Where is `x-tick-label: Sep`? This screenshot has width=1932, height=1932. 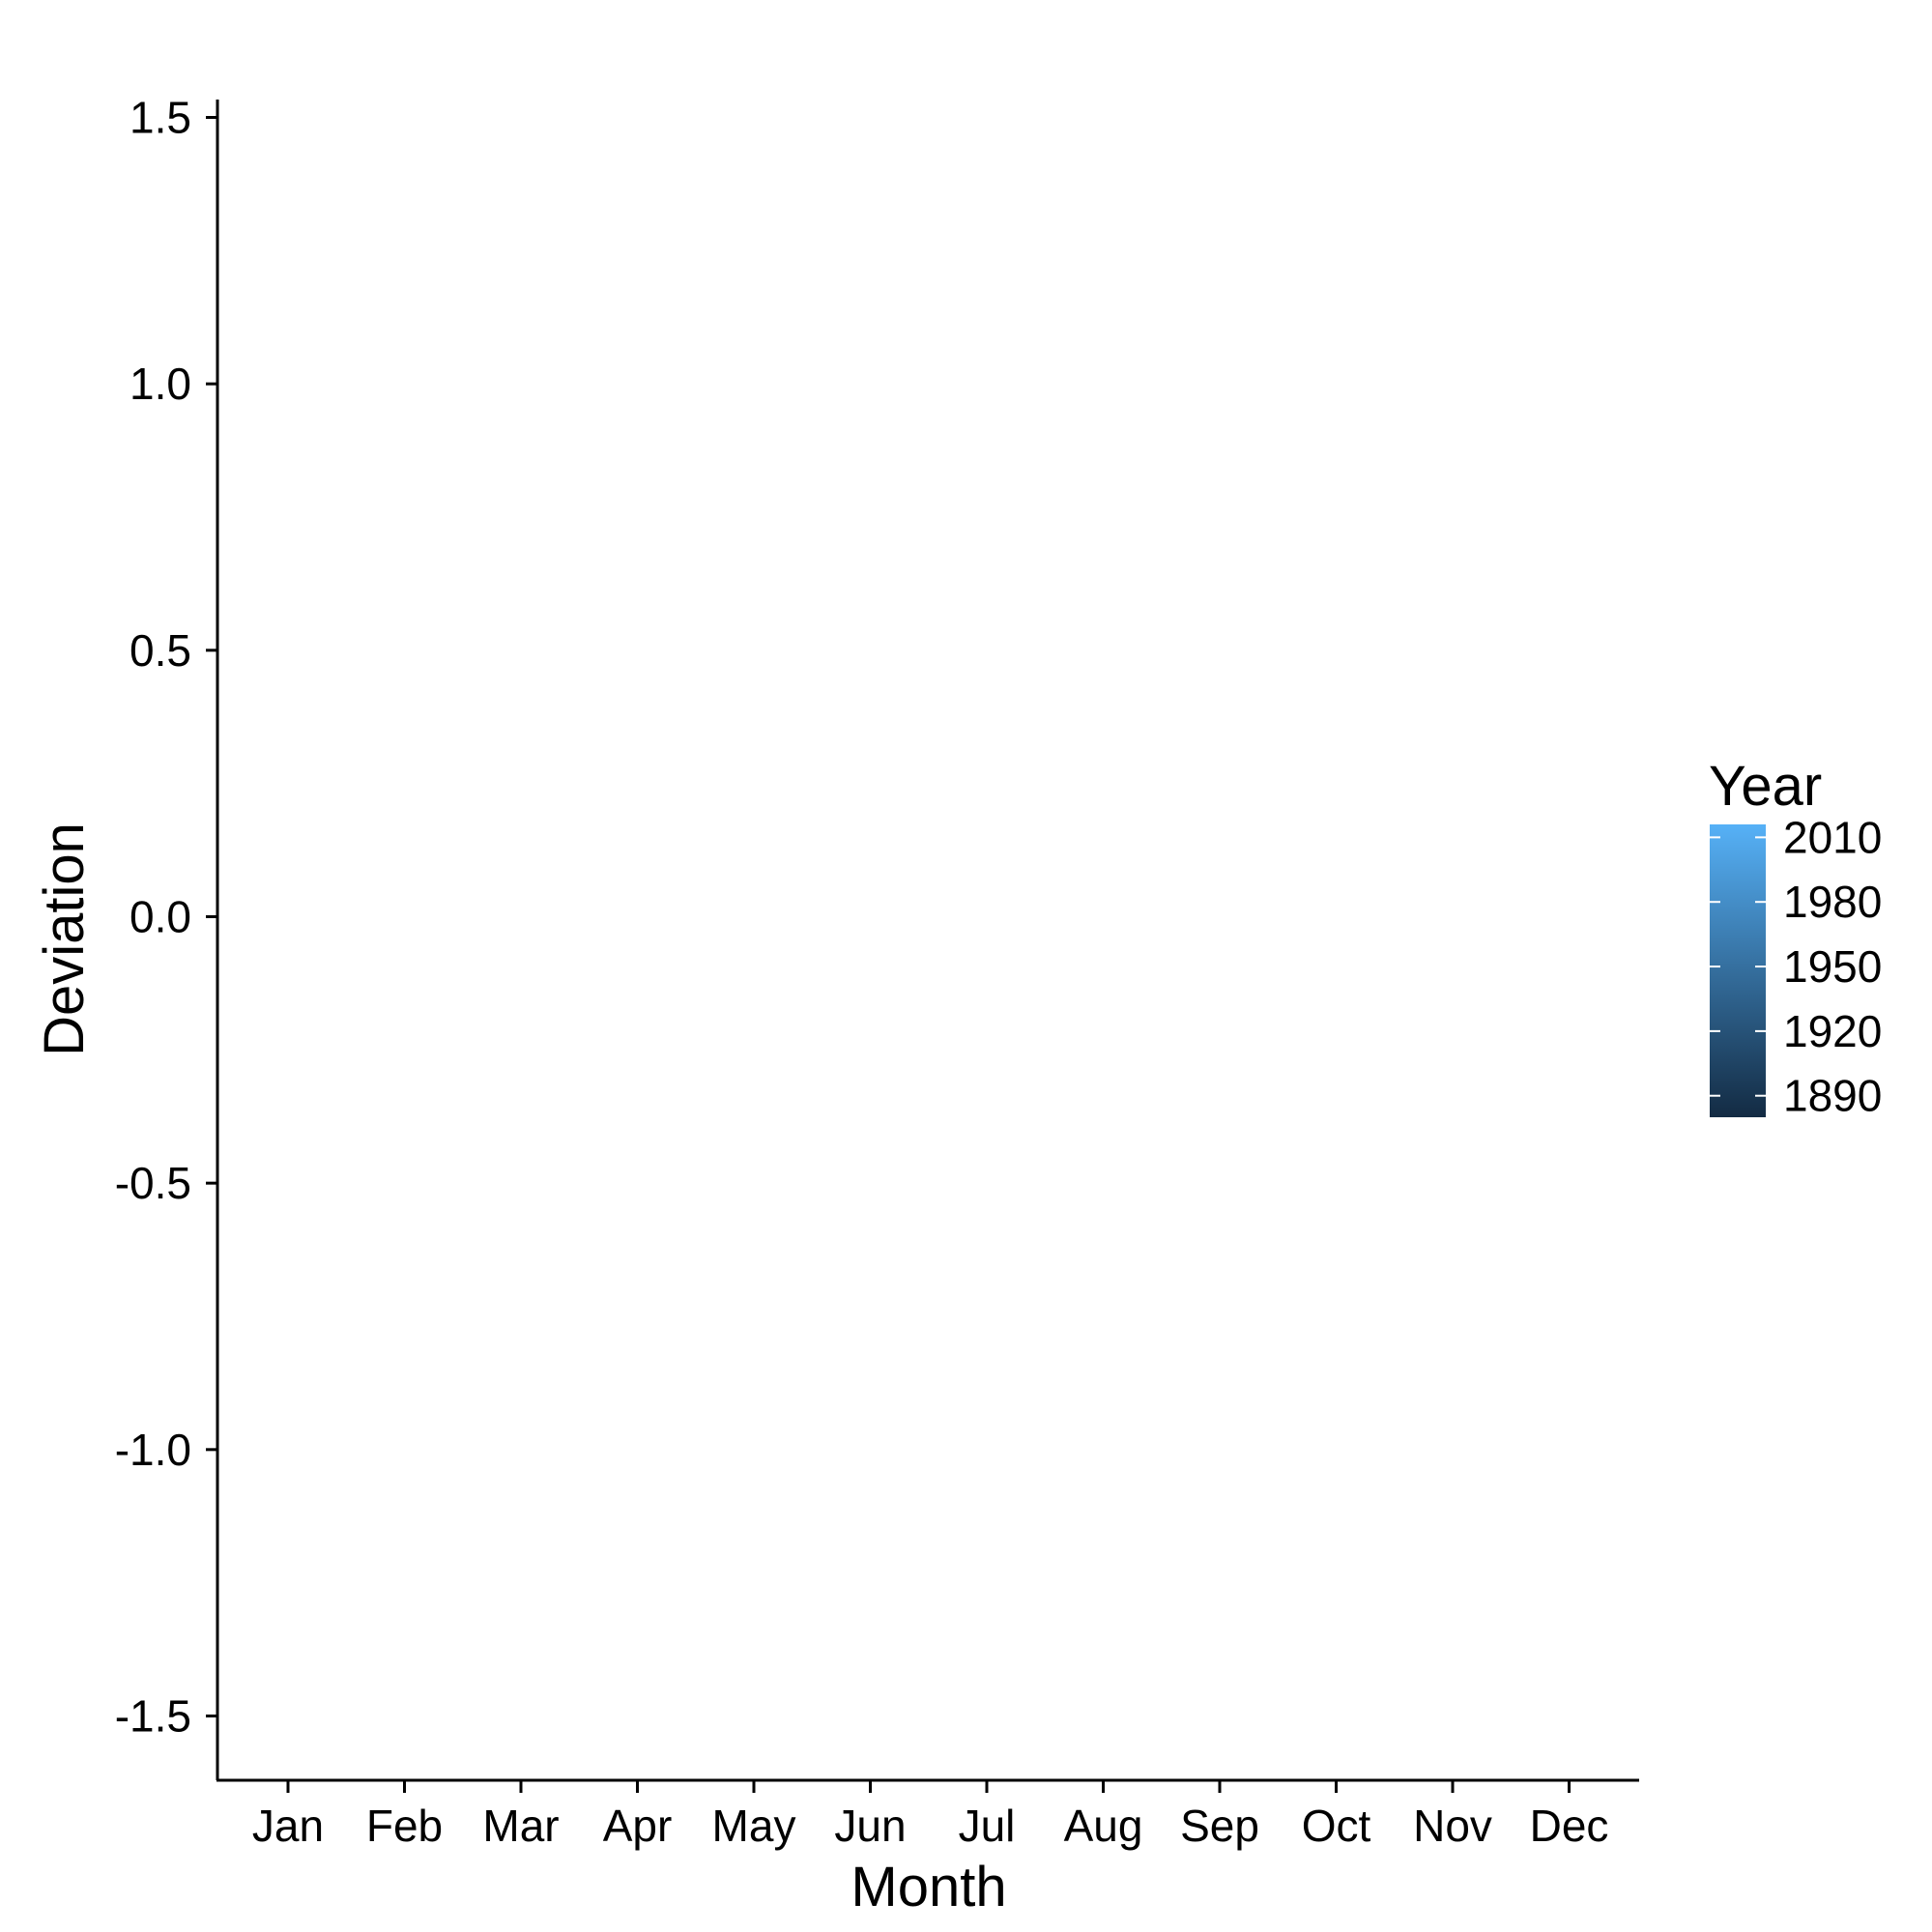
x-tick-label: Sep is located at coordinates (1219, 1826).